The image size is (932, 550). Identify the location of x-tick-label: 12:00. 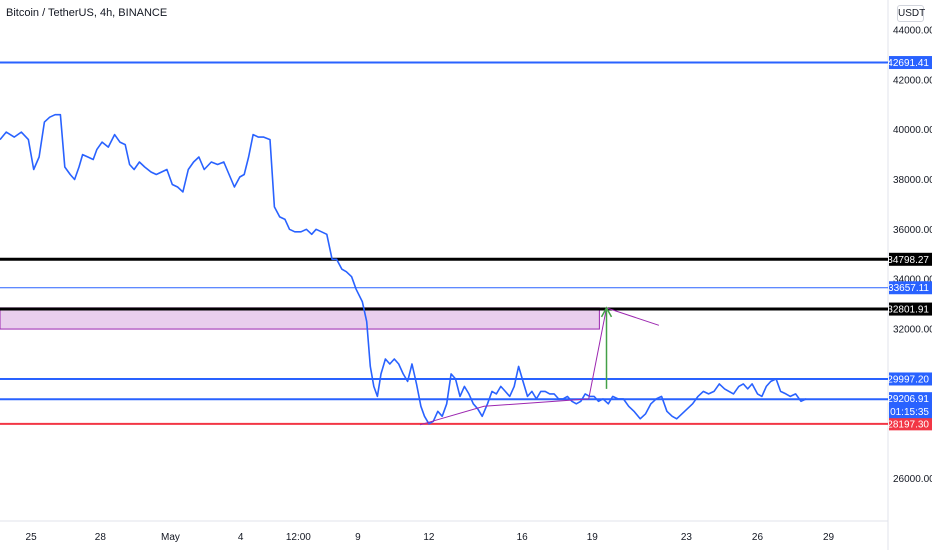
(298, 537).